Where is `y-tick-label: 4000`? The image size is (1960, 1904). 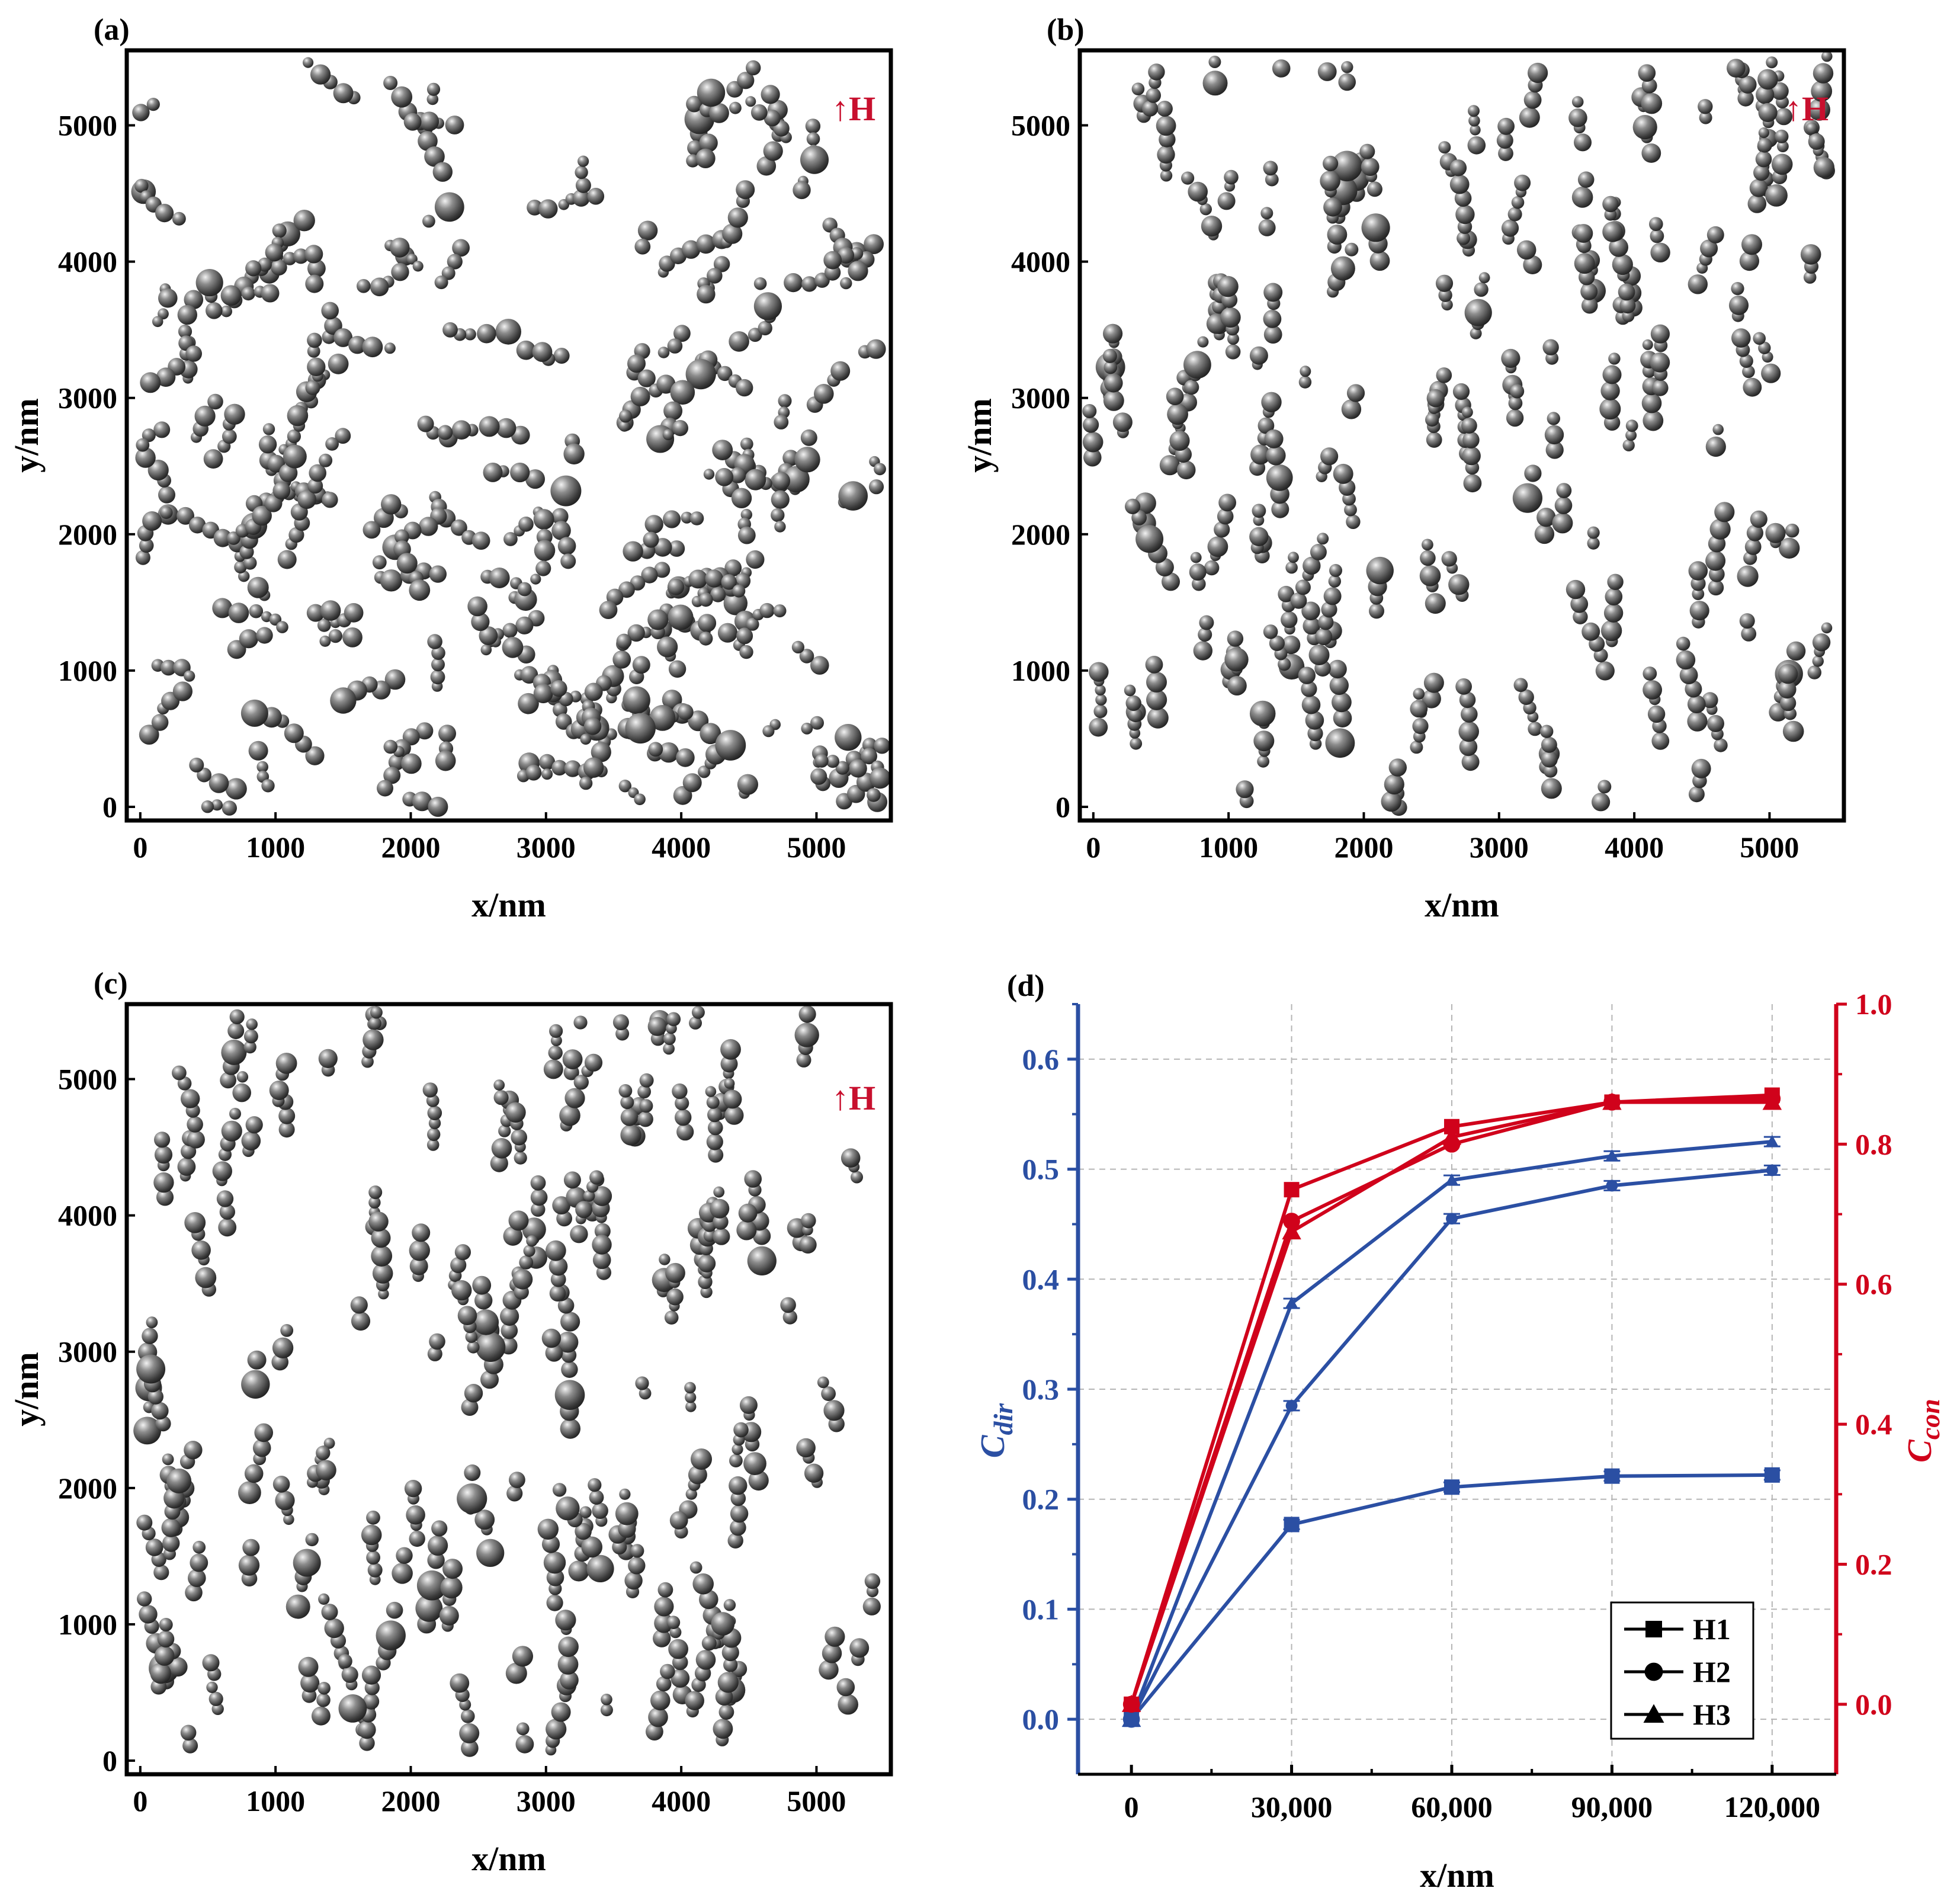 y-tick-label: 4000 is located at coordinates (88, 261).